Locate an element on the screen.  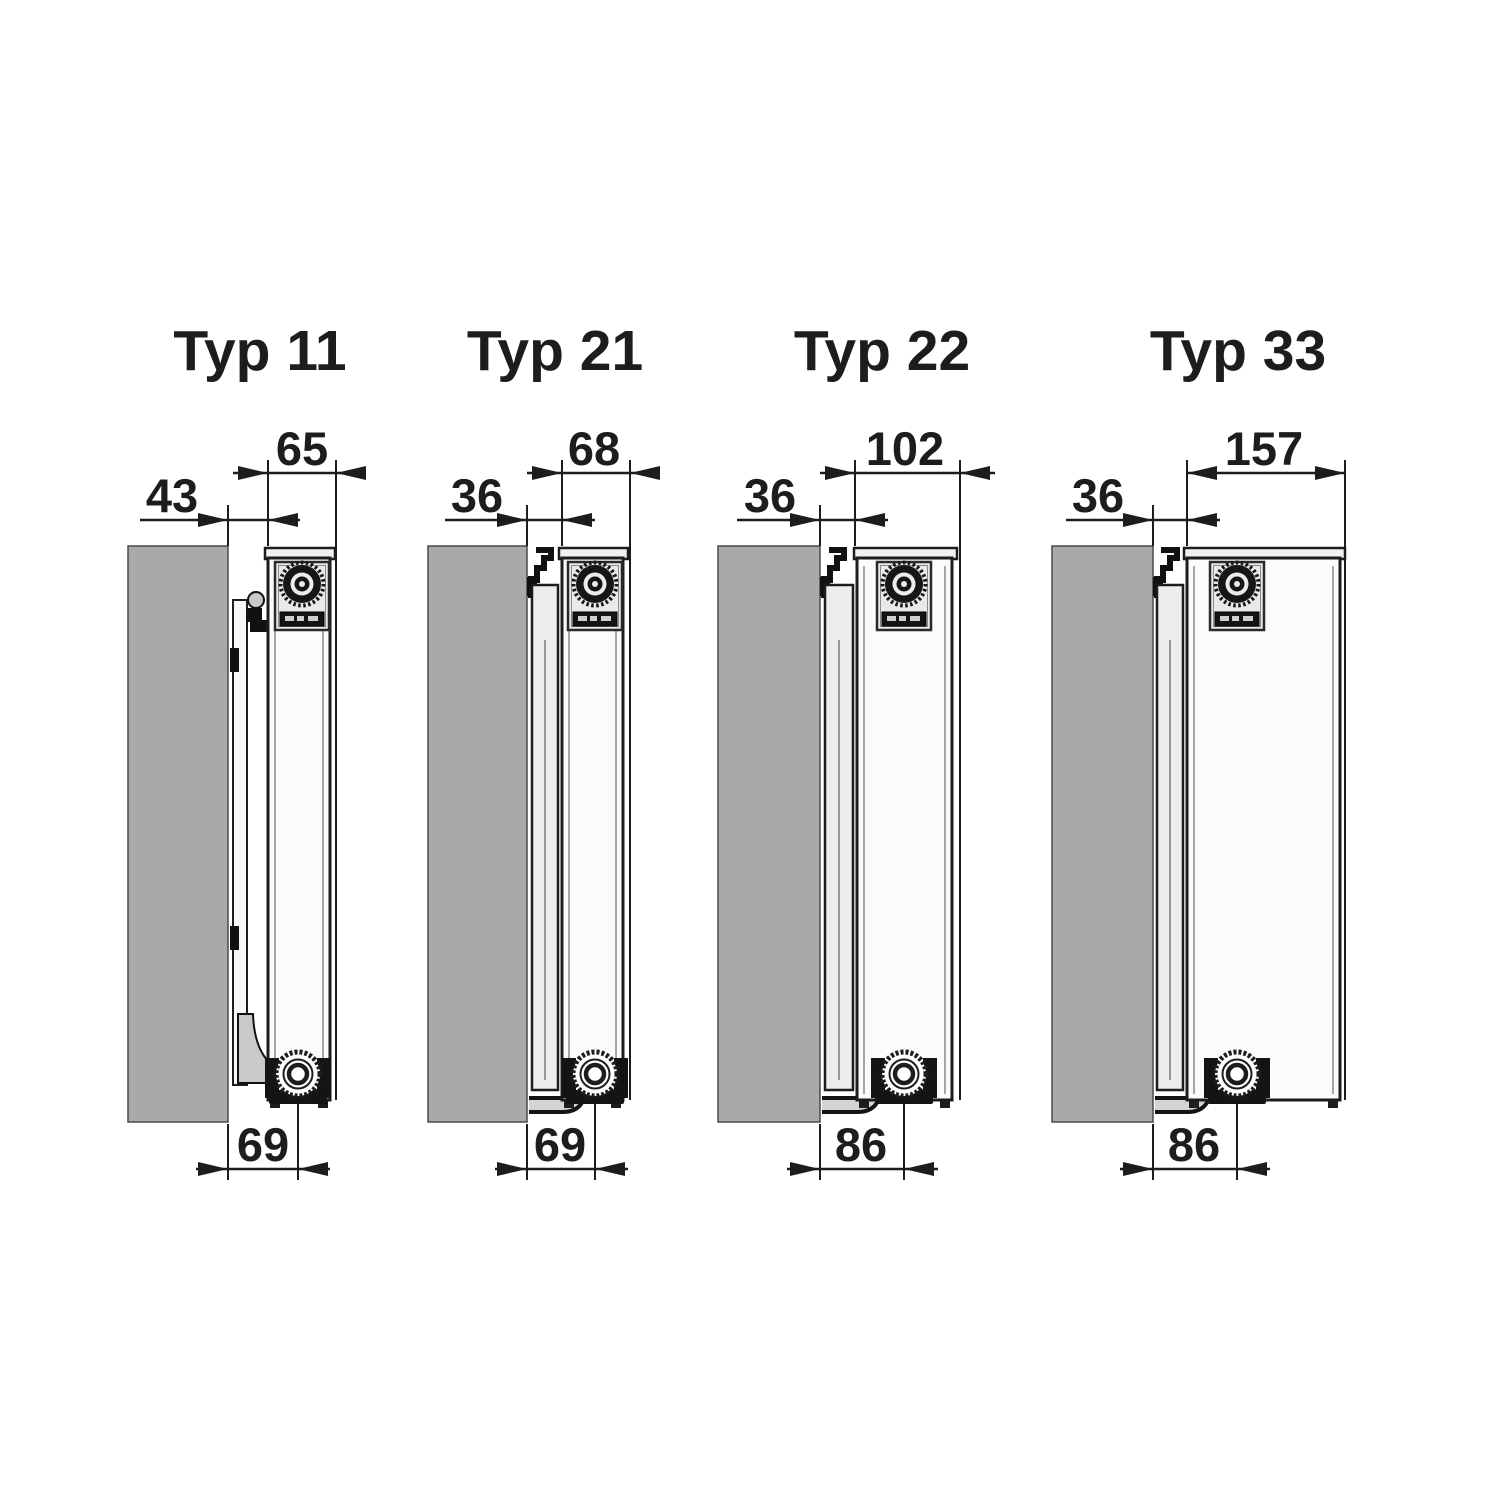
radiator-typ-11: 65 43 69 Typ 11 is located at coordinates (246, 749).